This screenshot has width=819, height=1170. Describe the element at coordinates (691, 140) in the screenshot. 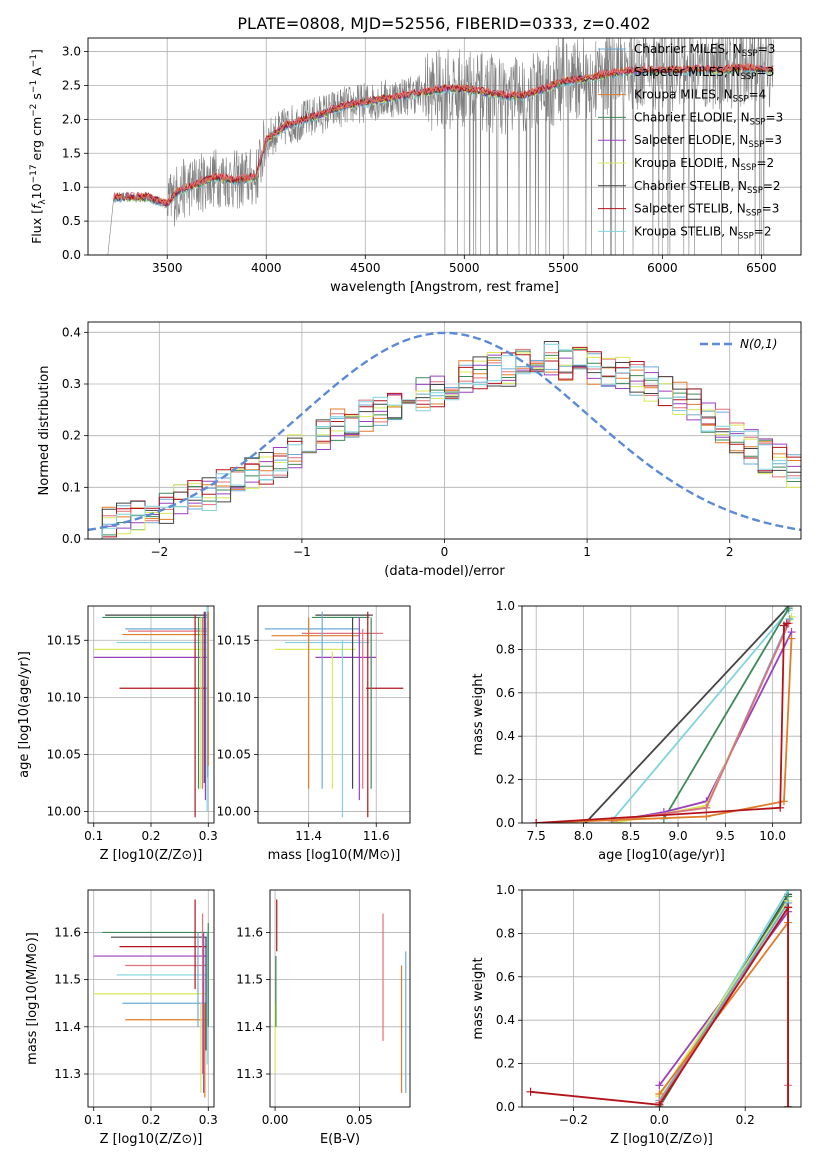

I see `legend-label-text: Salpeter ELODIE, N` at that location.